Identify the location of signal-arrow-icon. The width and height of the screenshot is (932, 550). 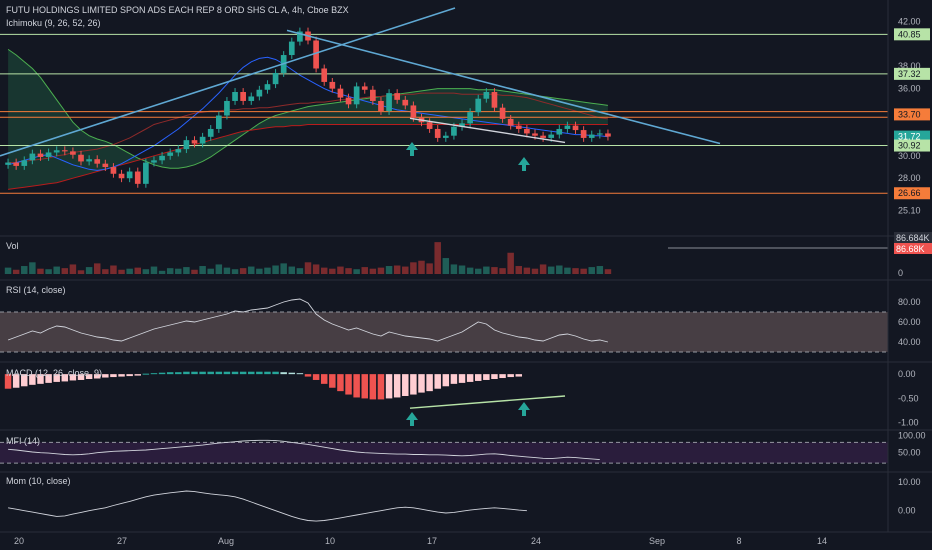
(524, 409).